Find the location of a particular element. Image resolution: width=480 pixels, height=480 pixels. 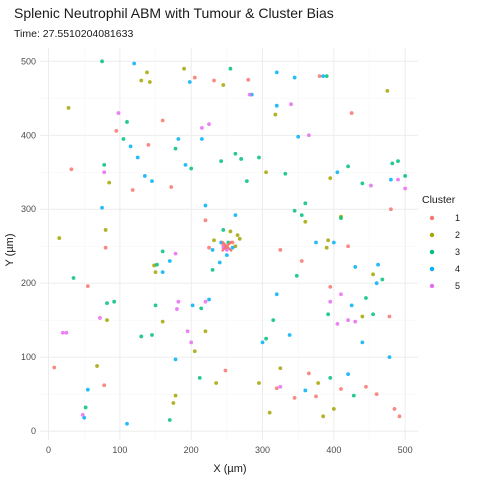

y-tick-label: 400 is located at coordinates (28, 135).